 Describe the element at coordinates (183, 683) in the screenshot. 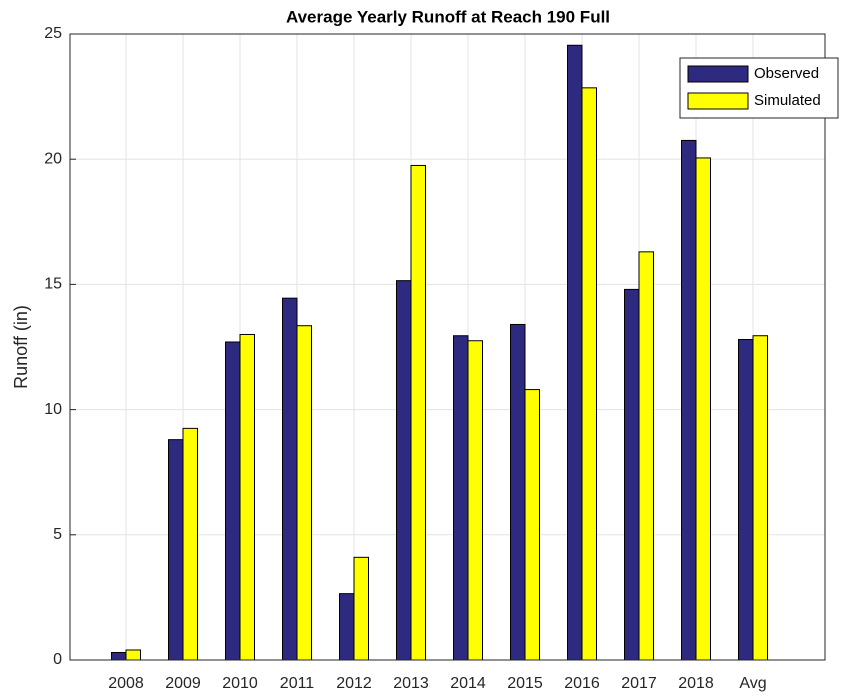

I see `x-tick-label: 2009` at that location.